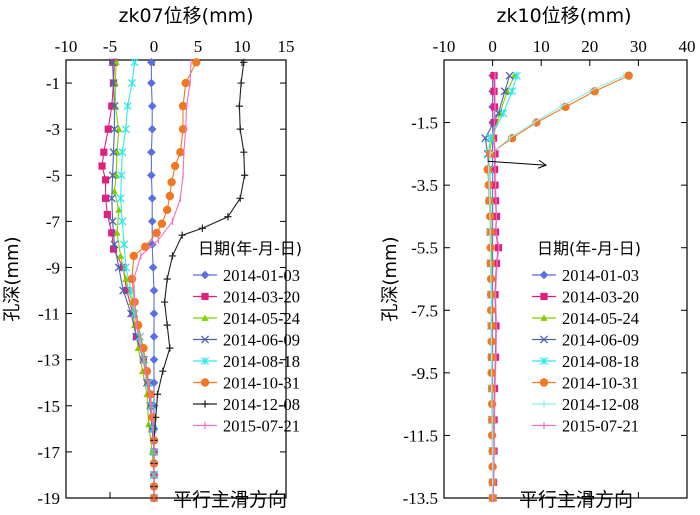  Describe the element at coordinates (420, 498) in the screenshot. I see `y-tick-label: -13.5` at that location.